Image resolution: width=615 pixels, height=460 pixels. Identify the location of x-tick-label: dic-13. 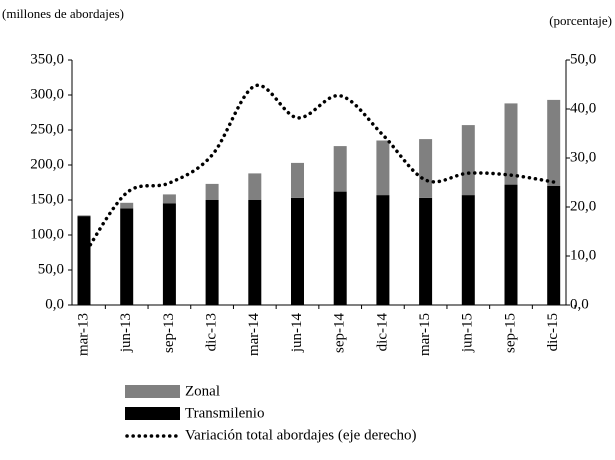
(212, 332).